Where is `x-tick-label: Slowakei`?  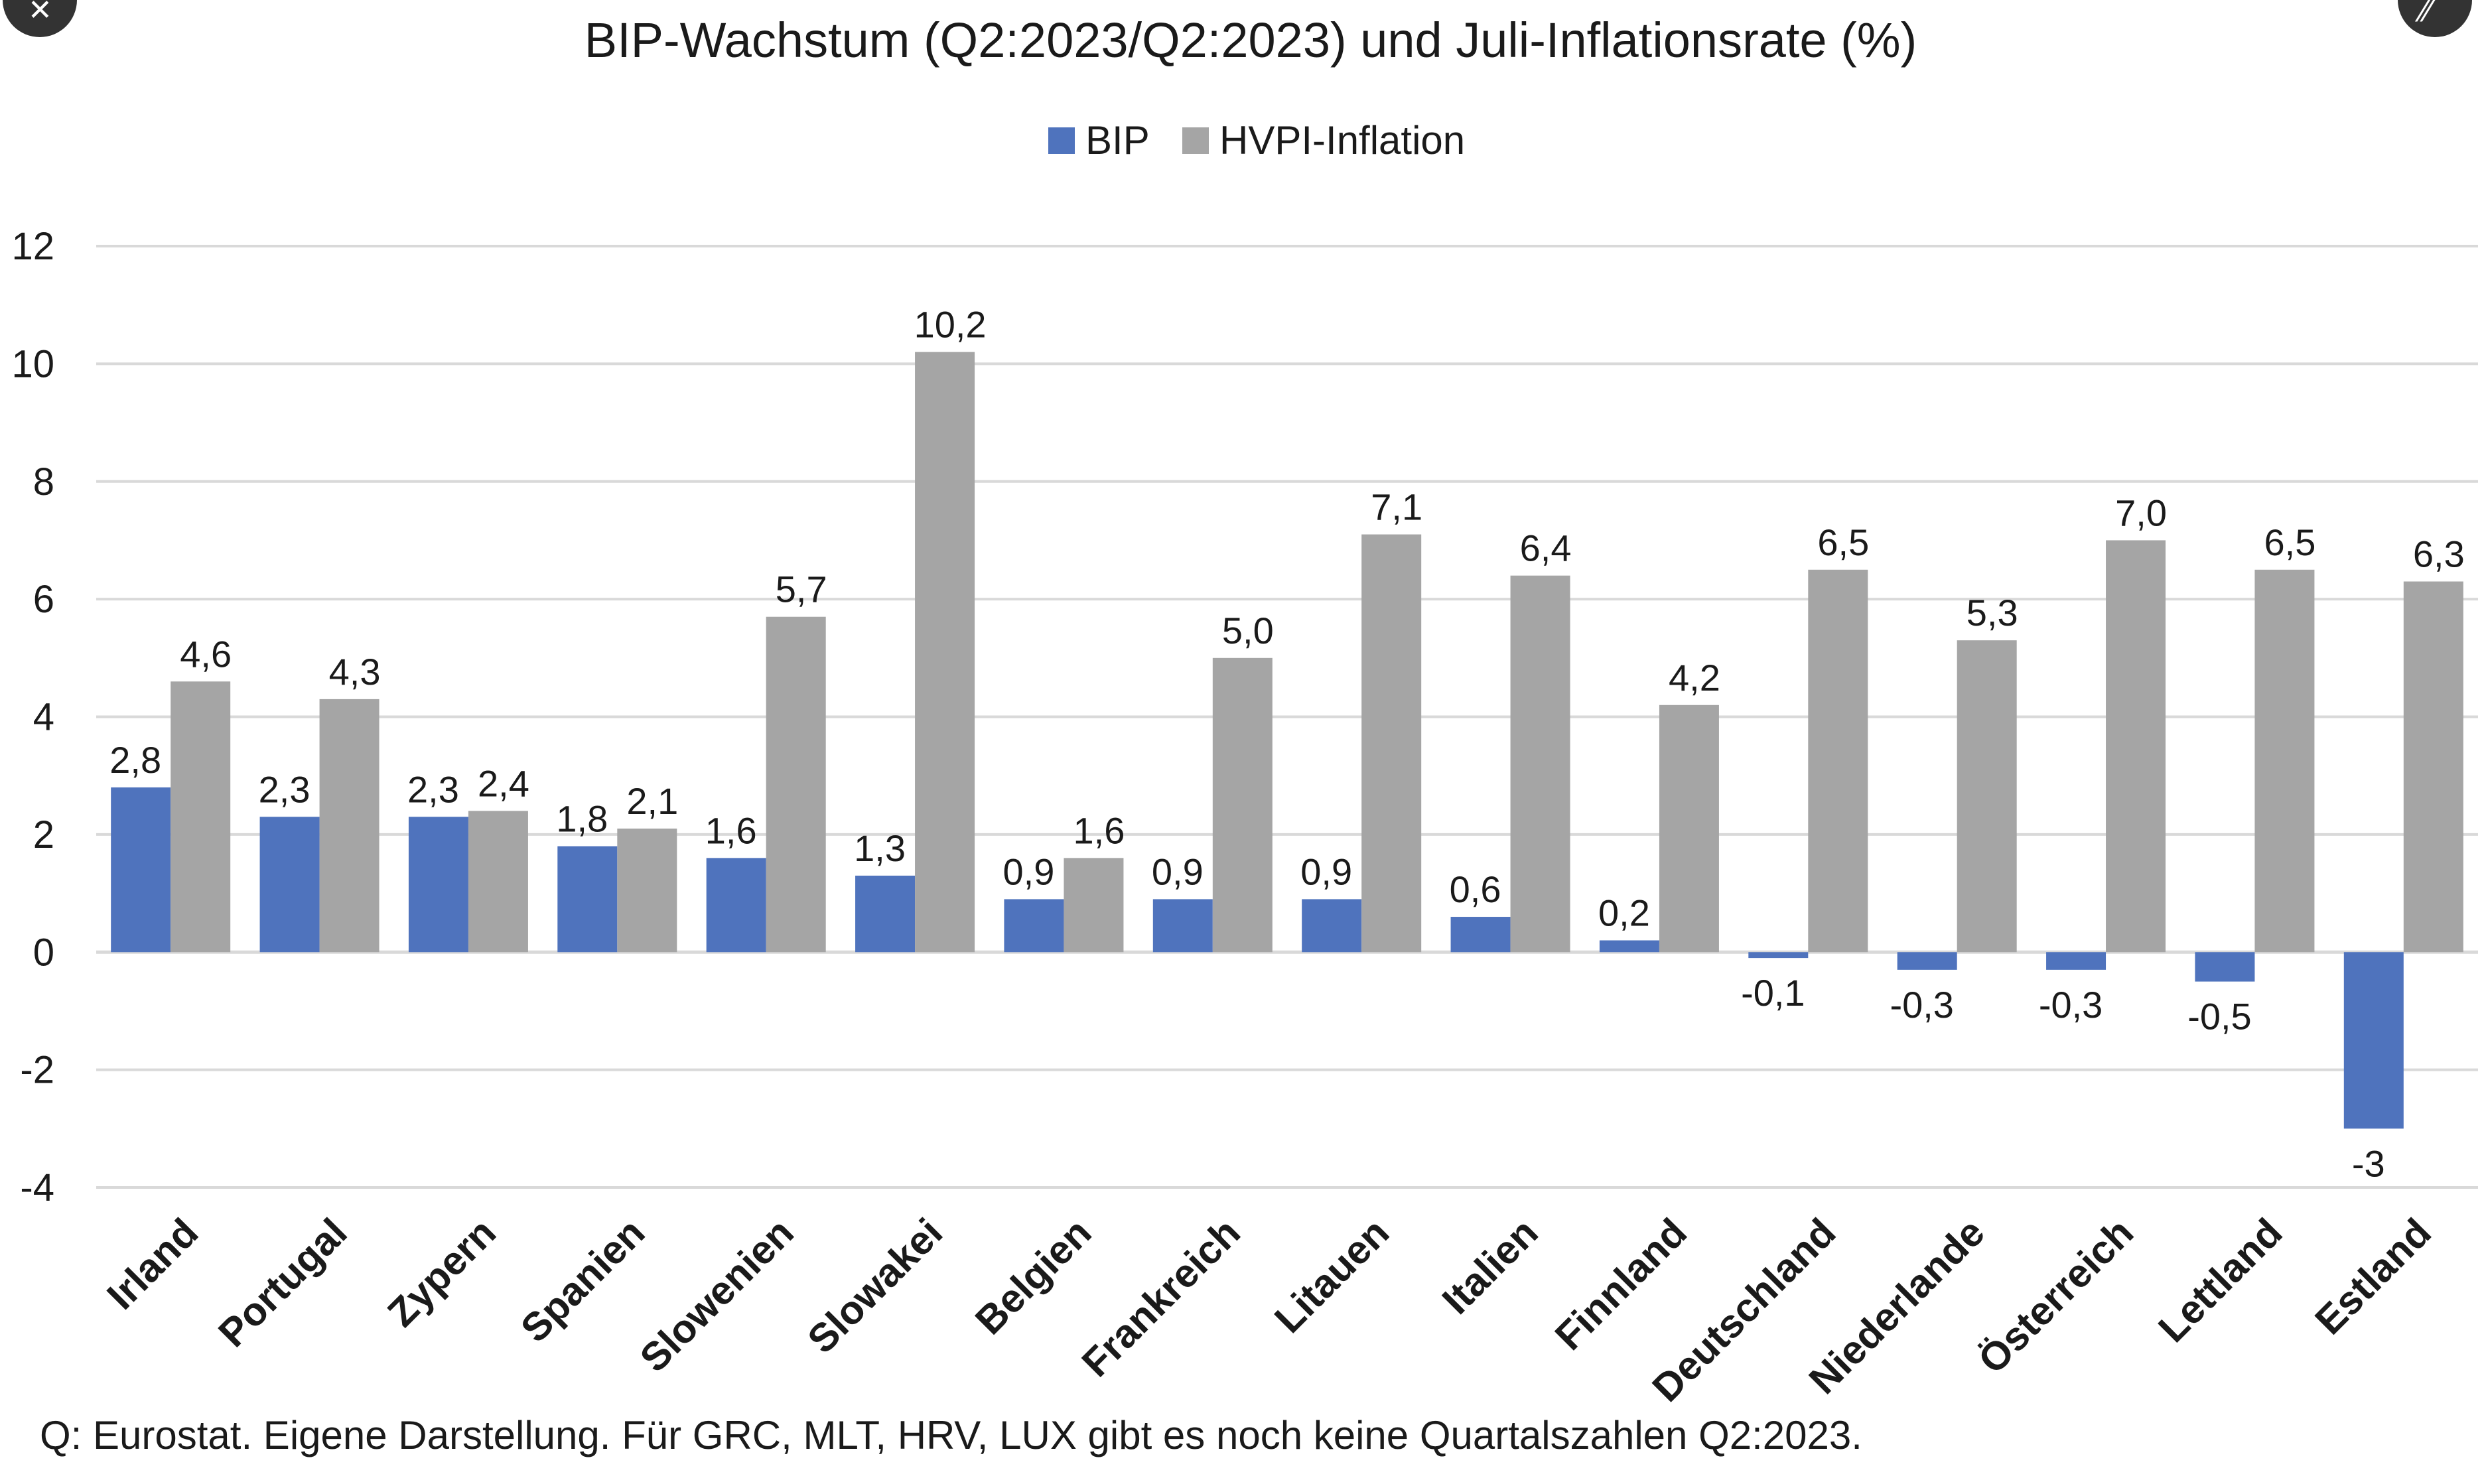
x-tick-label: Slowakei is located at coordinates (875, 1286).